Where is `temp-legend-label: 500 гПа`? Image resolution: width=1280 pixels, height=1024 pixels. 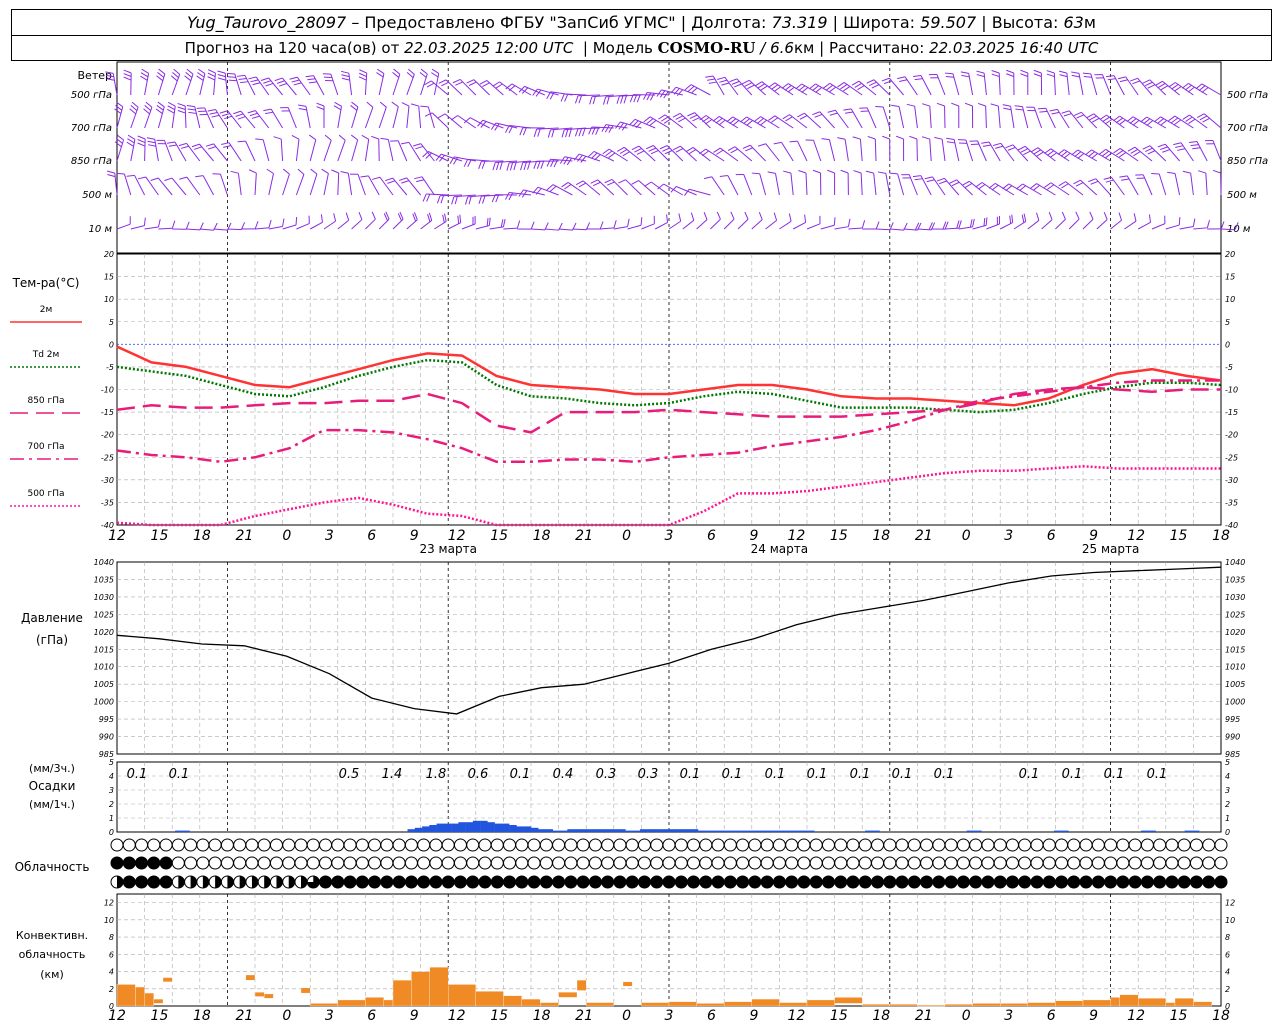
temp-legend-label: 500 гПа is located at coordinates (45, 494).